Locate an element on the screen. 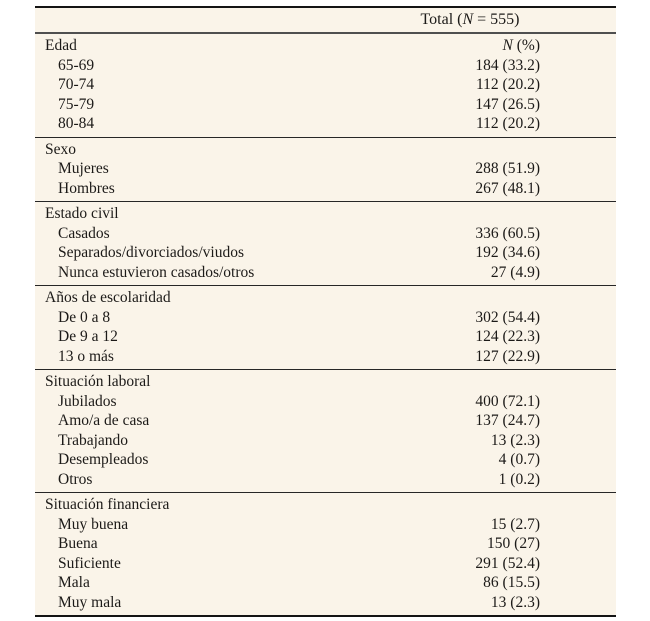 The image size is (650, 621). total-header-n: N is located at coordinates (468, 19).